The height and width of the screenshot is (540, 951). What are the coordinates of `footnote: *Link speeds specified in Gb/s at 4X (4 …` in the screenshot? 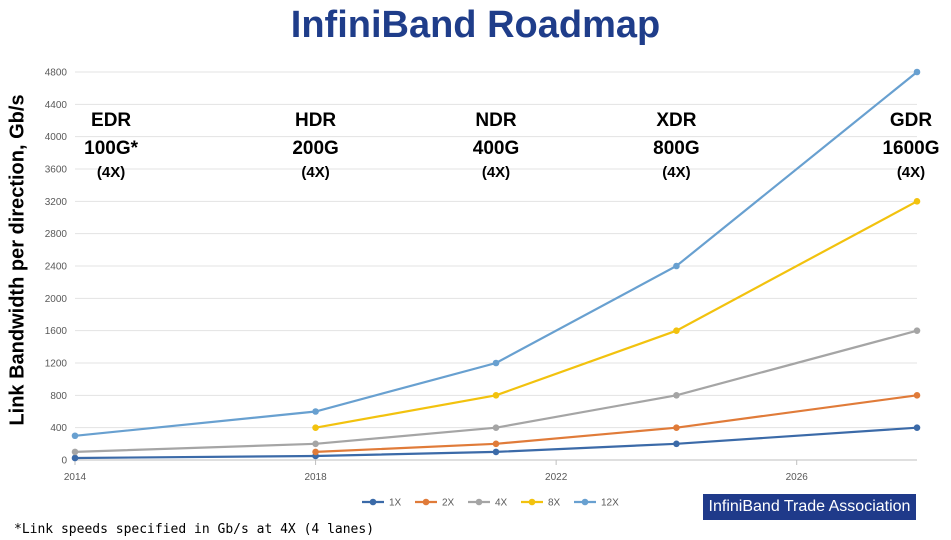 It's located at (194, 529).